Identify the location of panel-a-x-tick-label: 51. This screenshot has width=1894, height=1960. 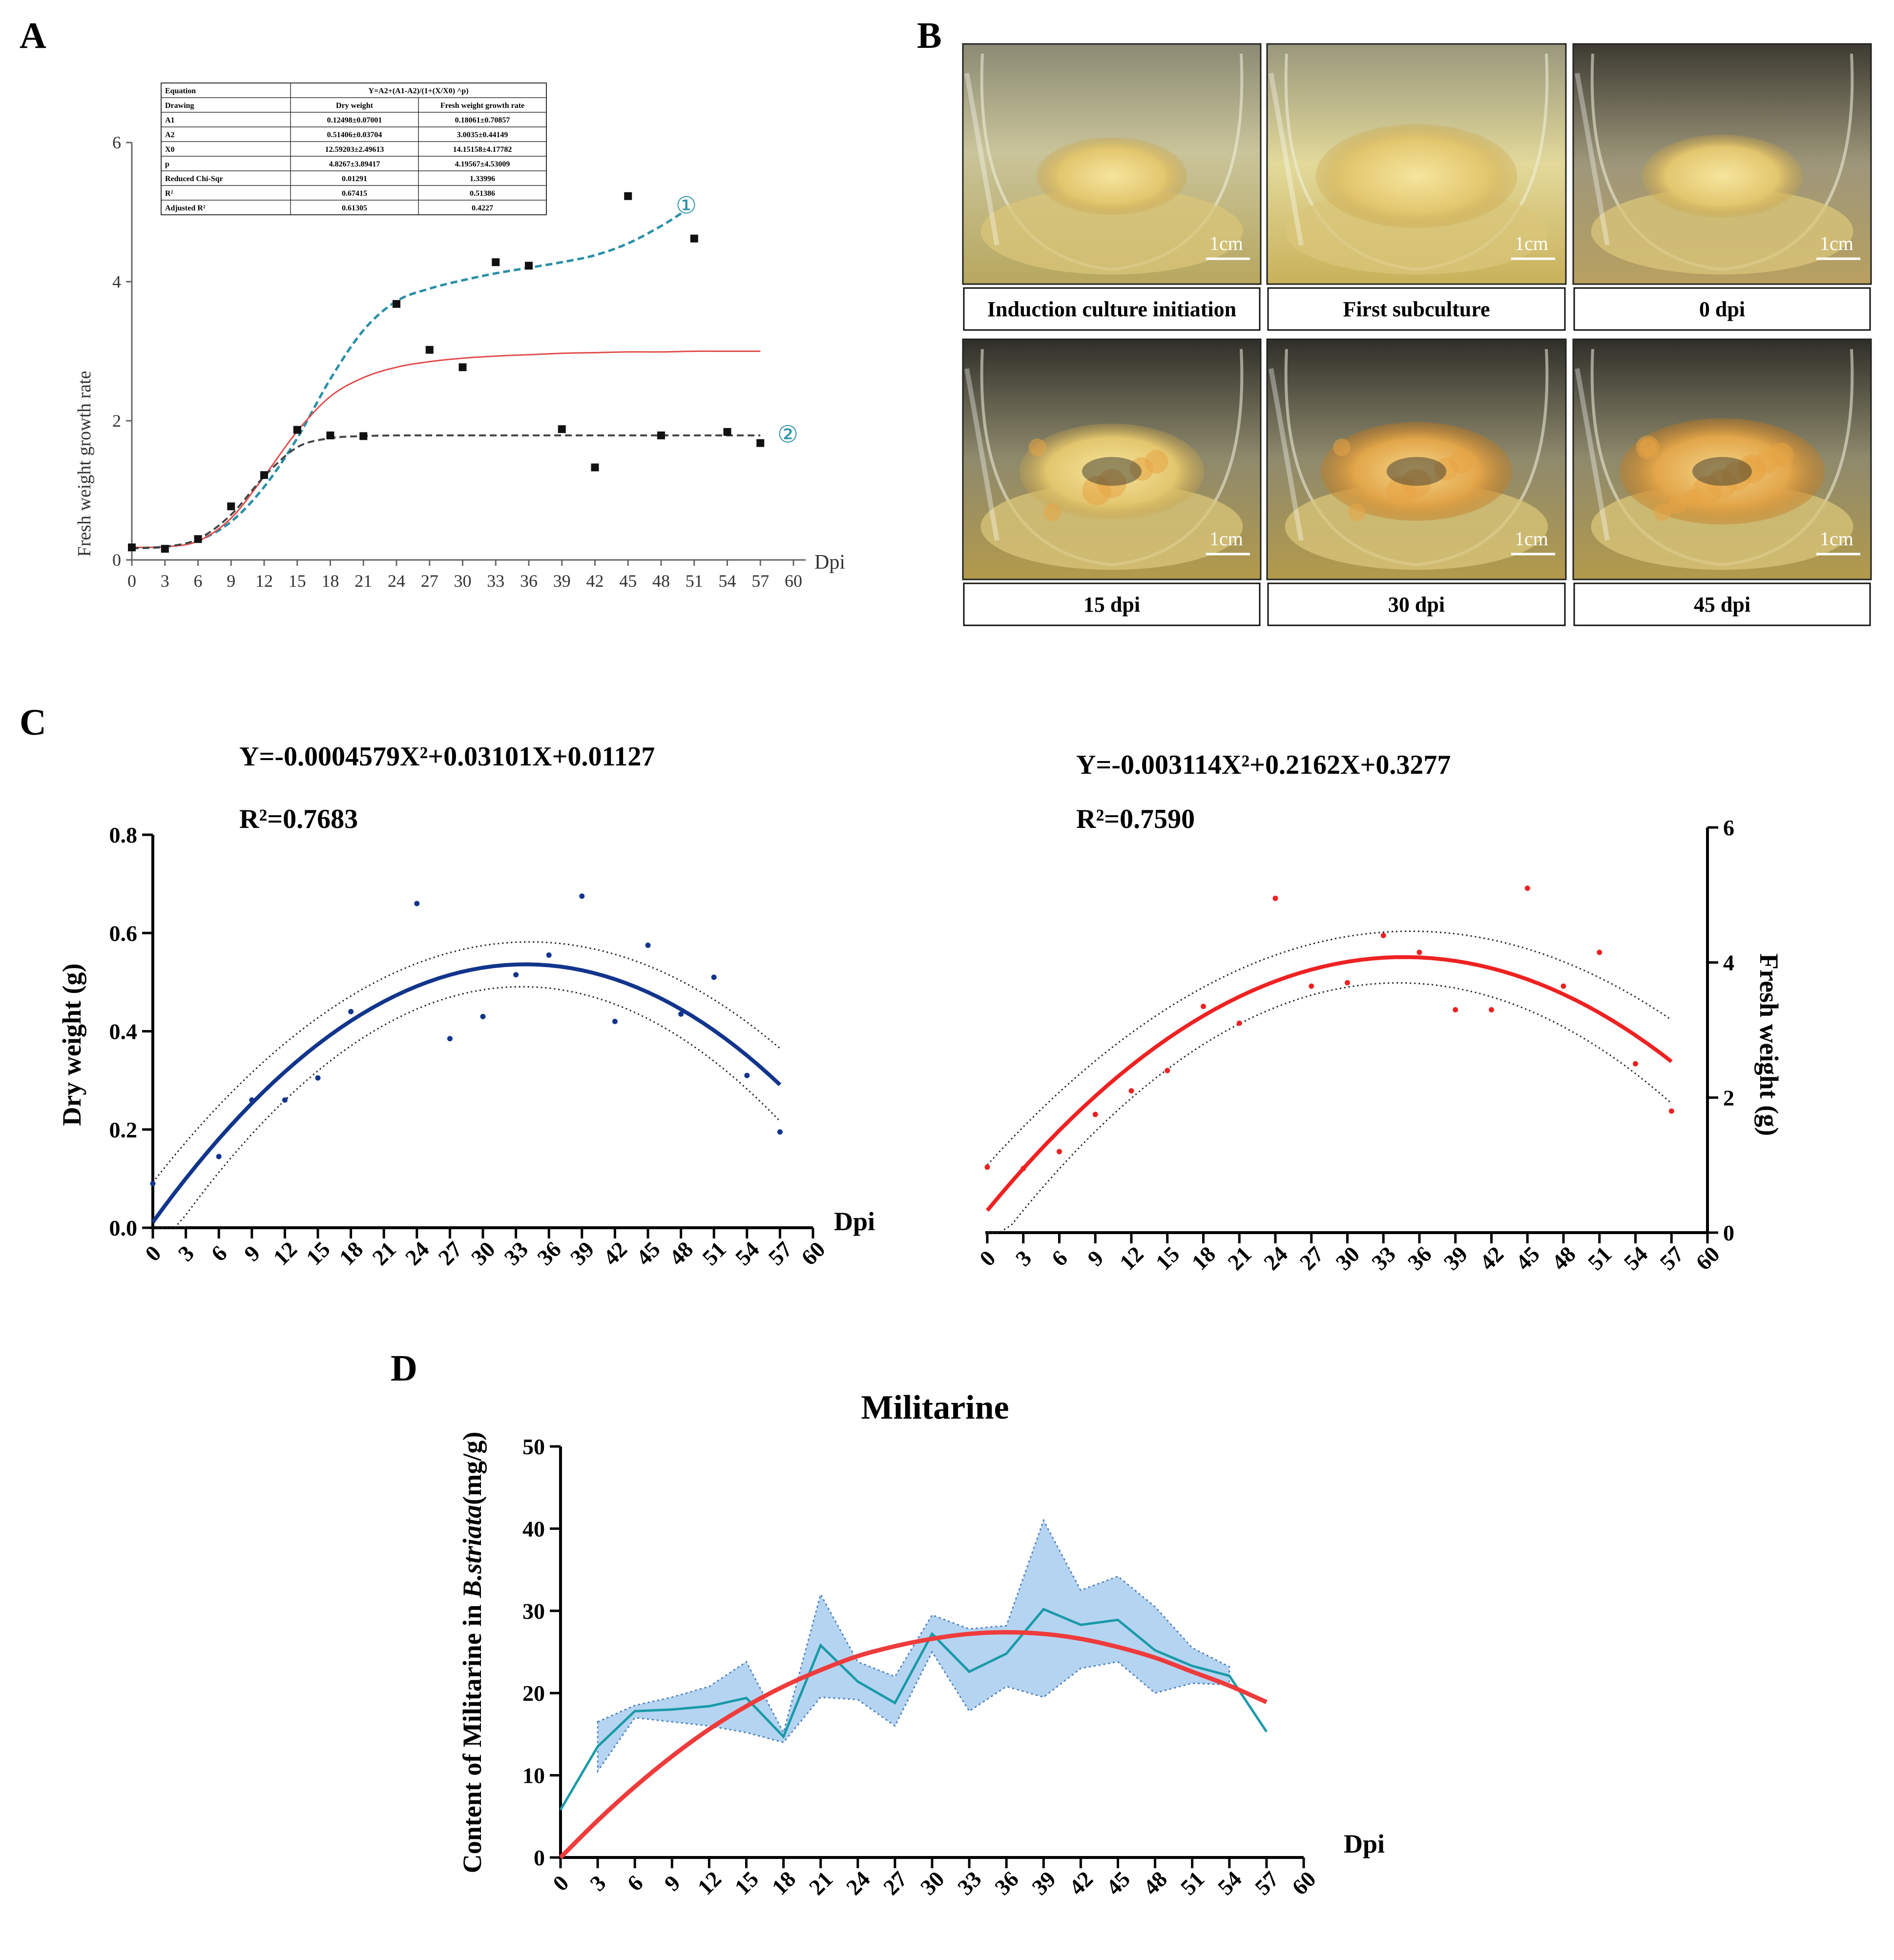
(694, 581).